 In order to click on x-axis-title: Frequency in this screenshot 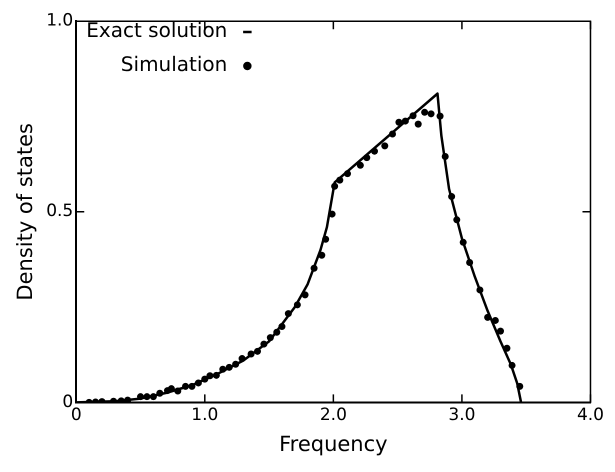, I will do `click(333, 444)`.